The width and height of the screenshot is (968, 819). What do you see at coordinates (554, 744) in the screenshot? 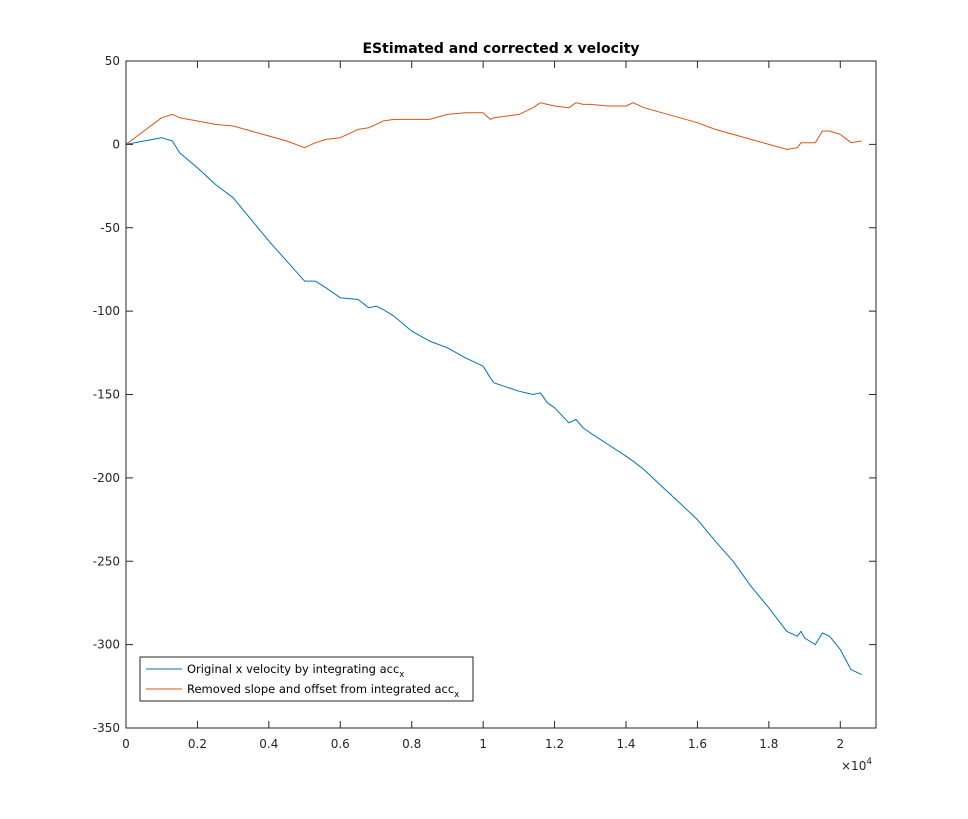
I see `x-tick-label: 1.2` at bounding box center [554, 744].